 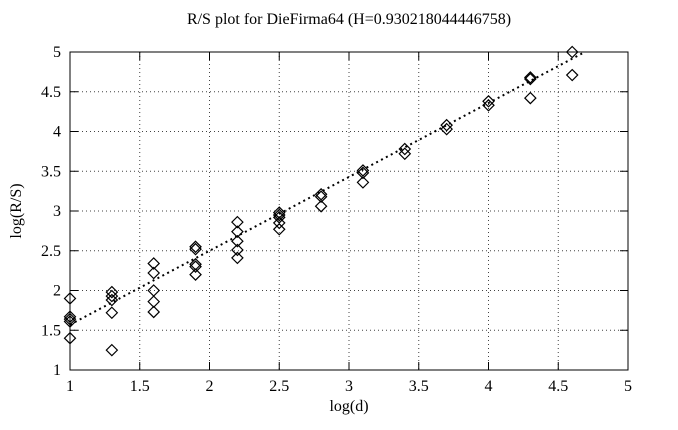 I want to click on y-tick-label: 1, so click(x=57, y=370).